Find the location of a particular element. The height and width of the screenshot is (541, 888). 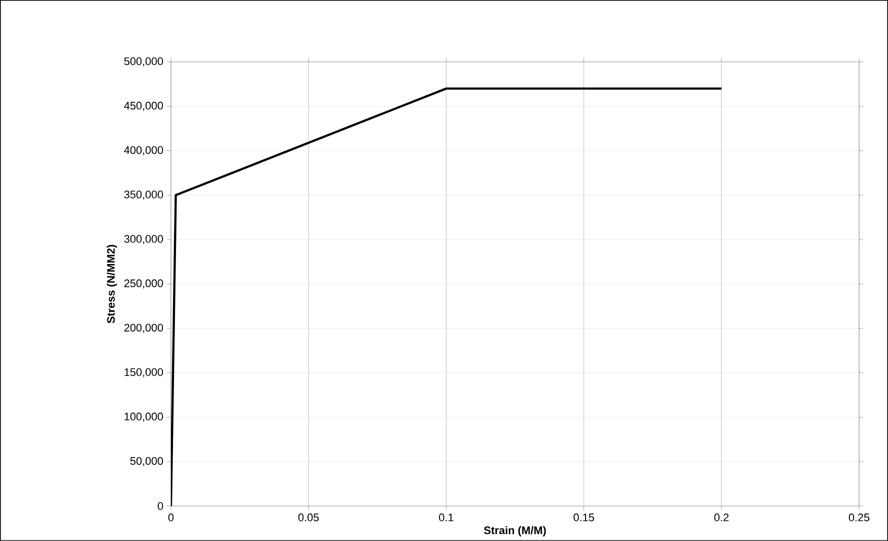

y-tick-label: 450,000 is located at coordinates (143, 106).